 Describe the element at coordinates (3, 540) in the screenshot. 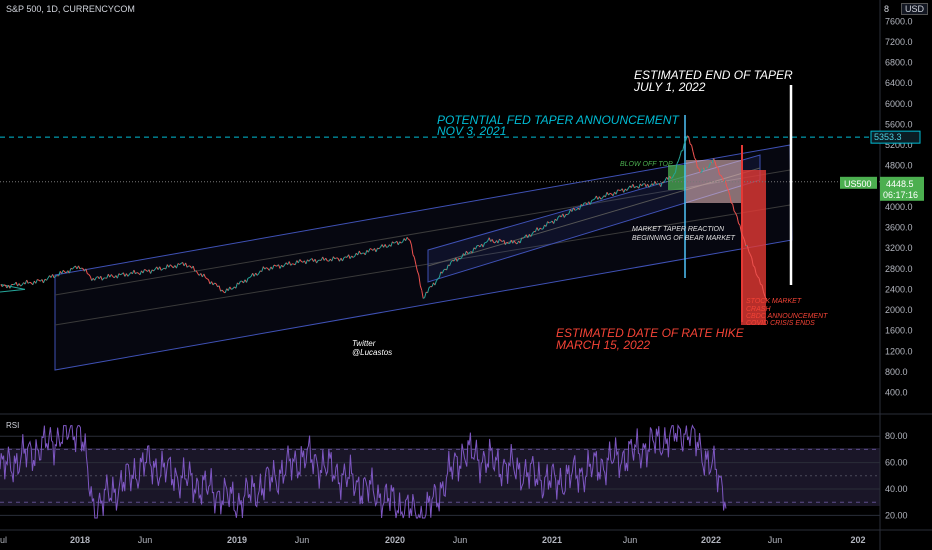

I see `time-axis-label: ul` at that location.